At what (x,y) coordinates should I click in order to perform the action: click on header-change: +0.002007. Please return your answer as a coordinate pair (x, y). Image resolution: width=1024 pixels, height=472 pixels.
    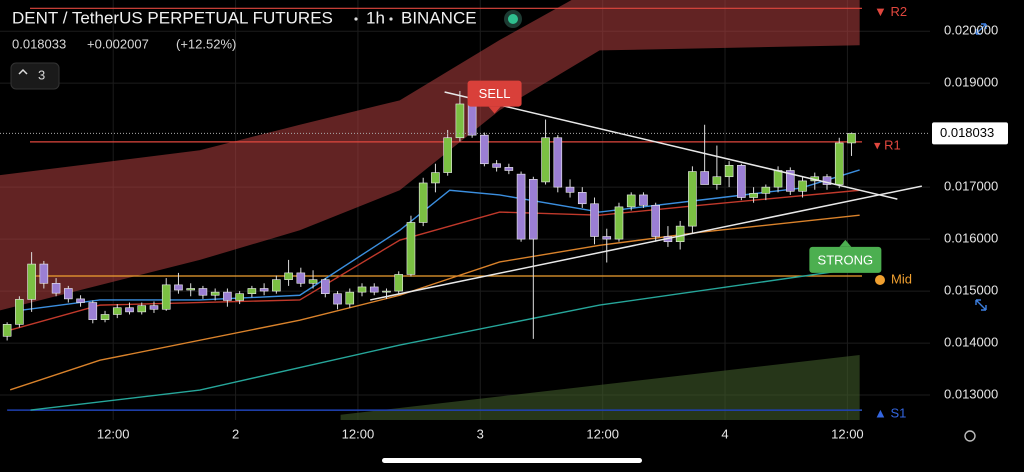
    Looking at the image, I should click on (118, 43).